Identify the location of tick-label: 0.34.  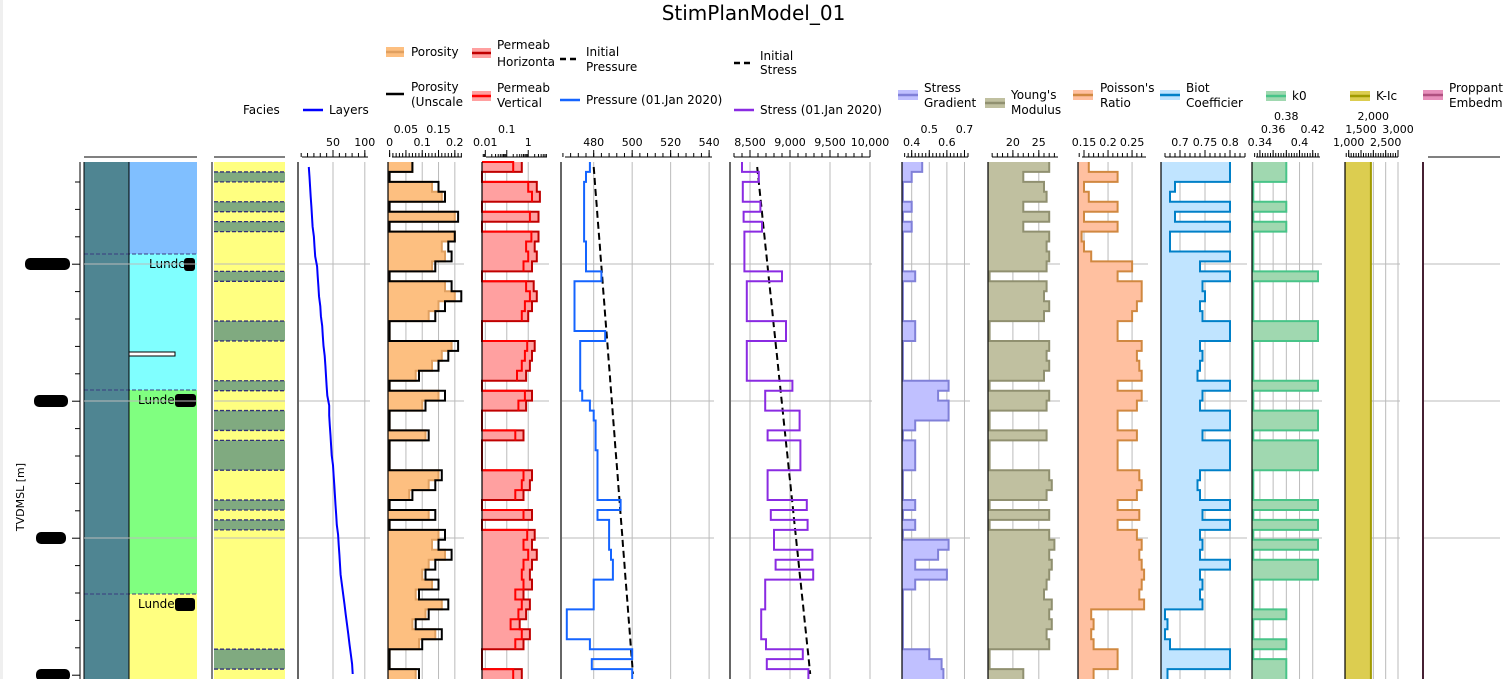
(1260, 142).